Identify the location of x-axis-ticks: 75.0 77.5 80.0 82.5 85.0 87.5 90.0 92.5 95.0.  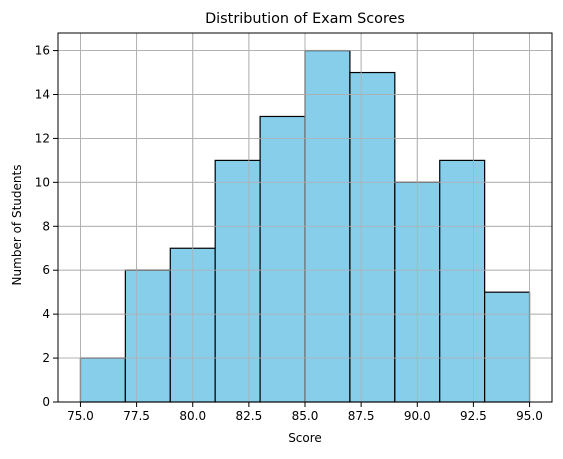
(305, 412).